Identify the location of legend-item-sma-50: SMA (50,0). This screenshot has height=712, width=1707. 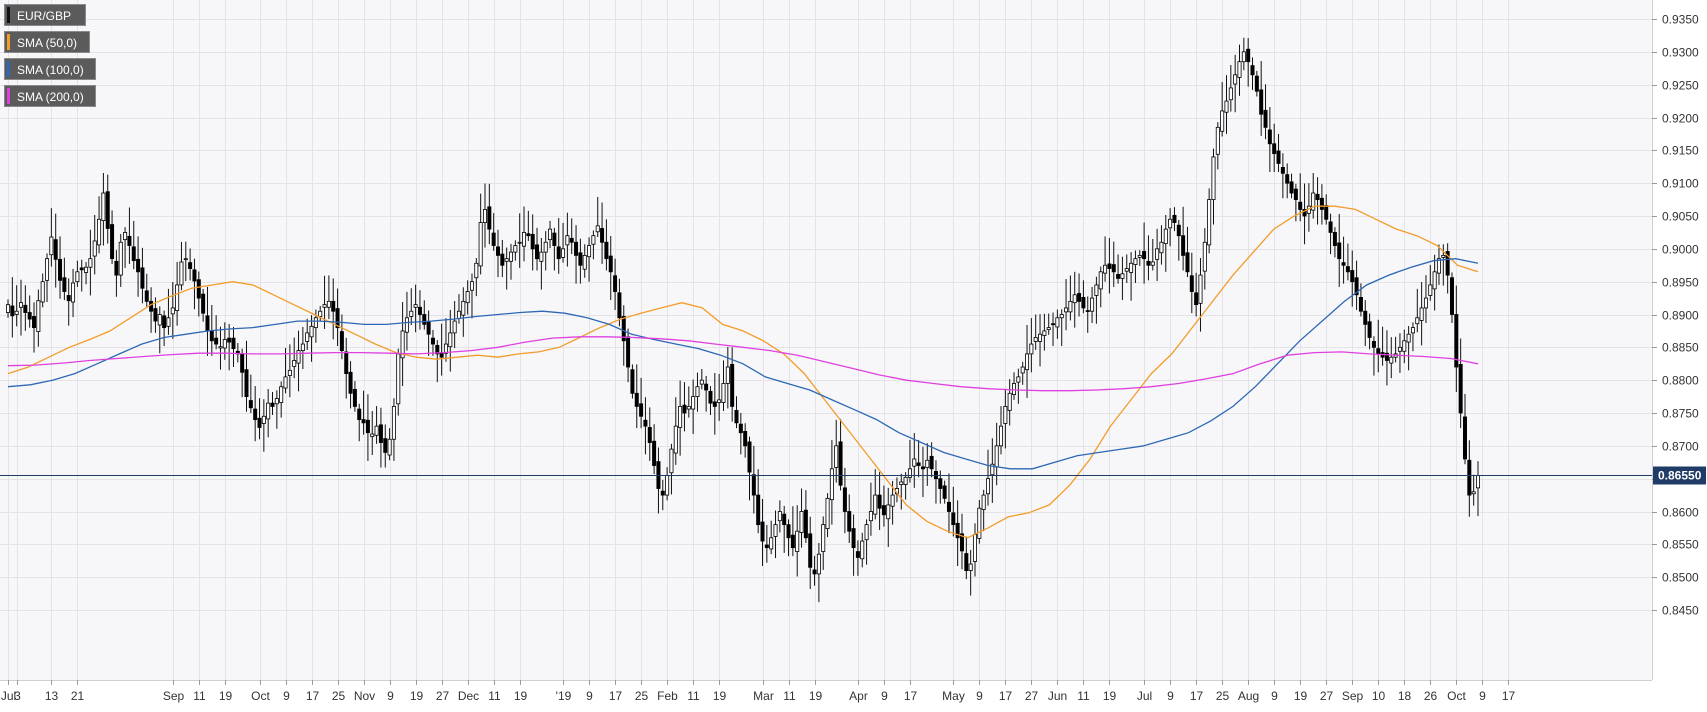
(47, 42).